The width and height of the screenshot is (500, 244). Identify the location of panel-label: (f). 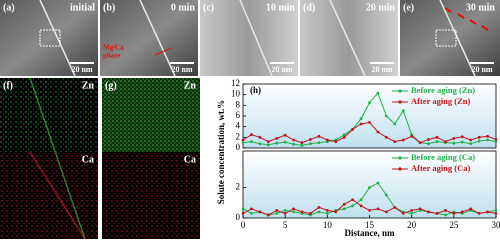
(8, 85).